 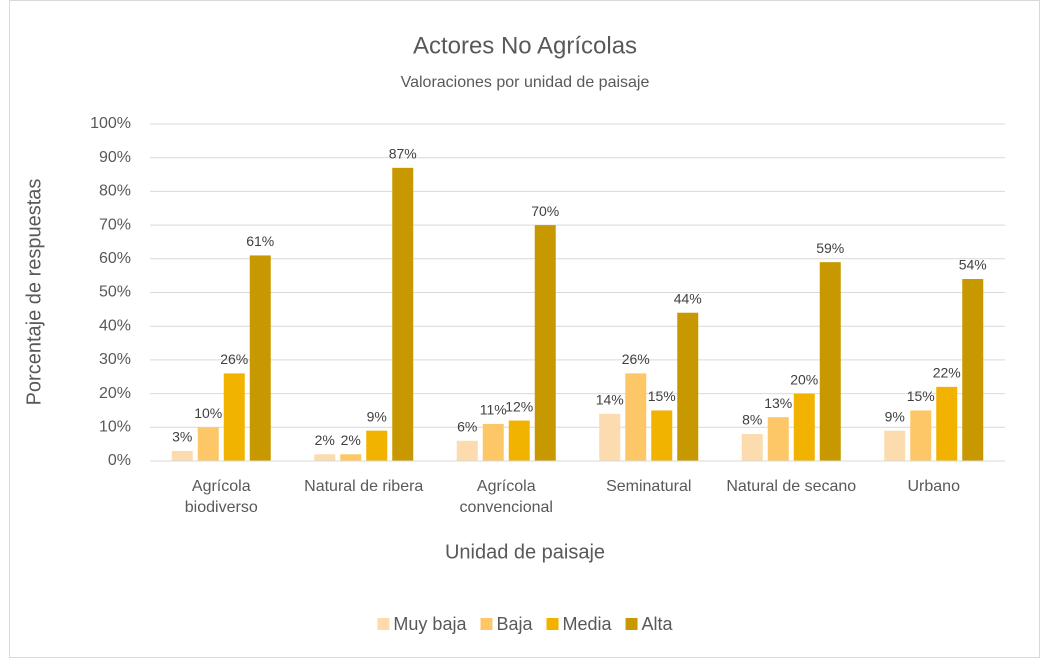 I want to click on legend-label: Baja, so click(x=514, y=624).